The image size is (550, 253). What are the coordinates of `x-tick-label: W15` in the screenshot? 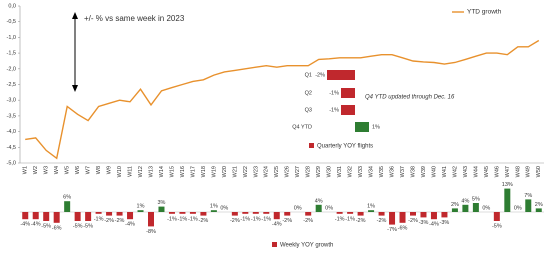 It's located at (172, 171).